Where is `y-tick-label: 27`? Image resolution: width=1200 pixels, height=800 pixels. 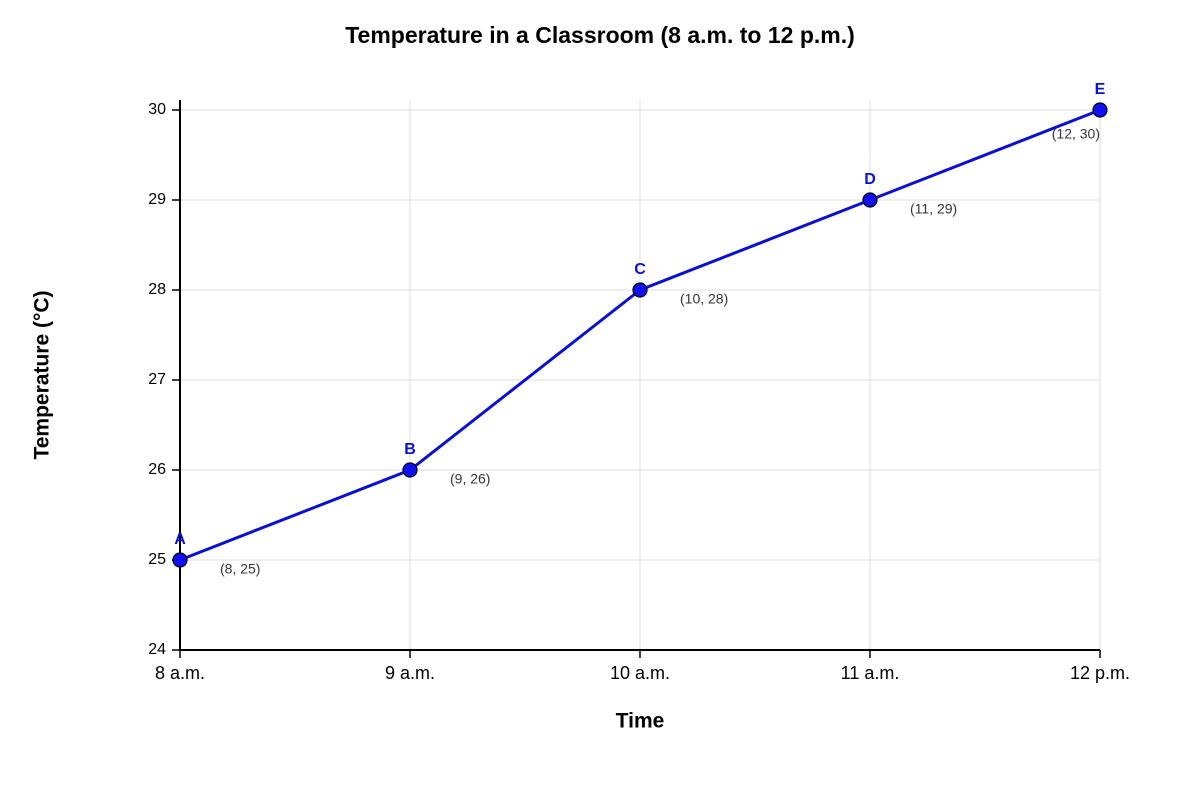
y-tick-label: 27 is located at coordinates (157, 379).